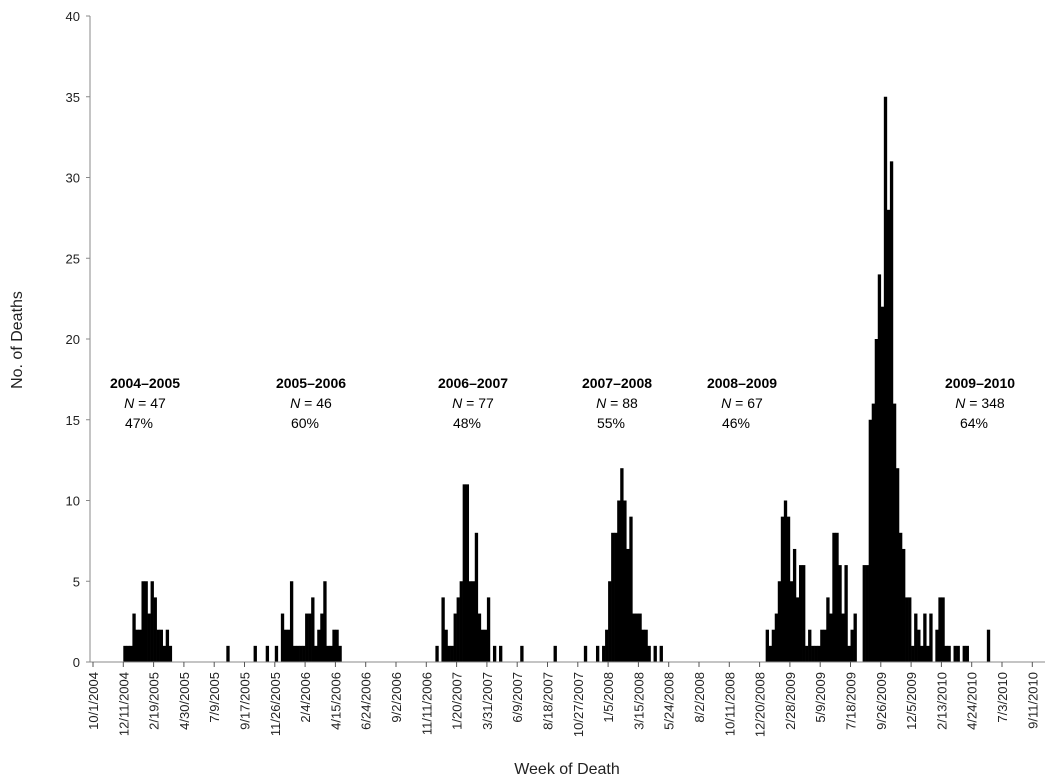 The width and height of the screenshot is (1050, 781). Describe the element at coordinates (567, 769) in the screenshot. I see `x-axis-title: Week of Death` at that location.